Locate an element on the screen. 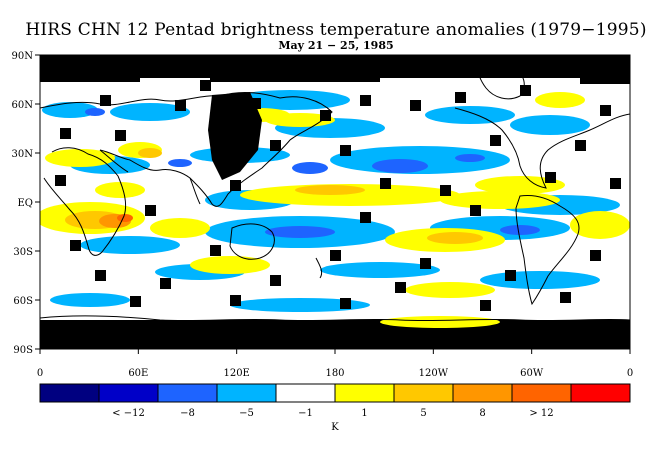  lat-tick-label: 90S is located at coordinates (23, 350).